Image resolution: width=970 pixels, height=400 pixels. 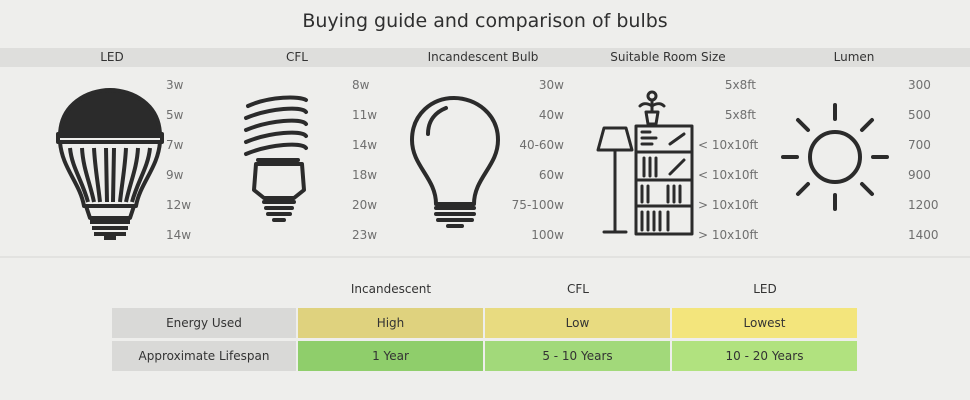 I want to click on cfl-watt-value: 11w, so click(x=365, y=115).